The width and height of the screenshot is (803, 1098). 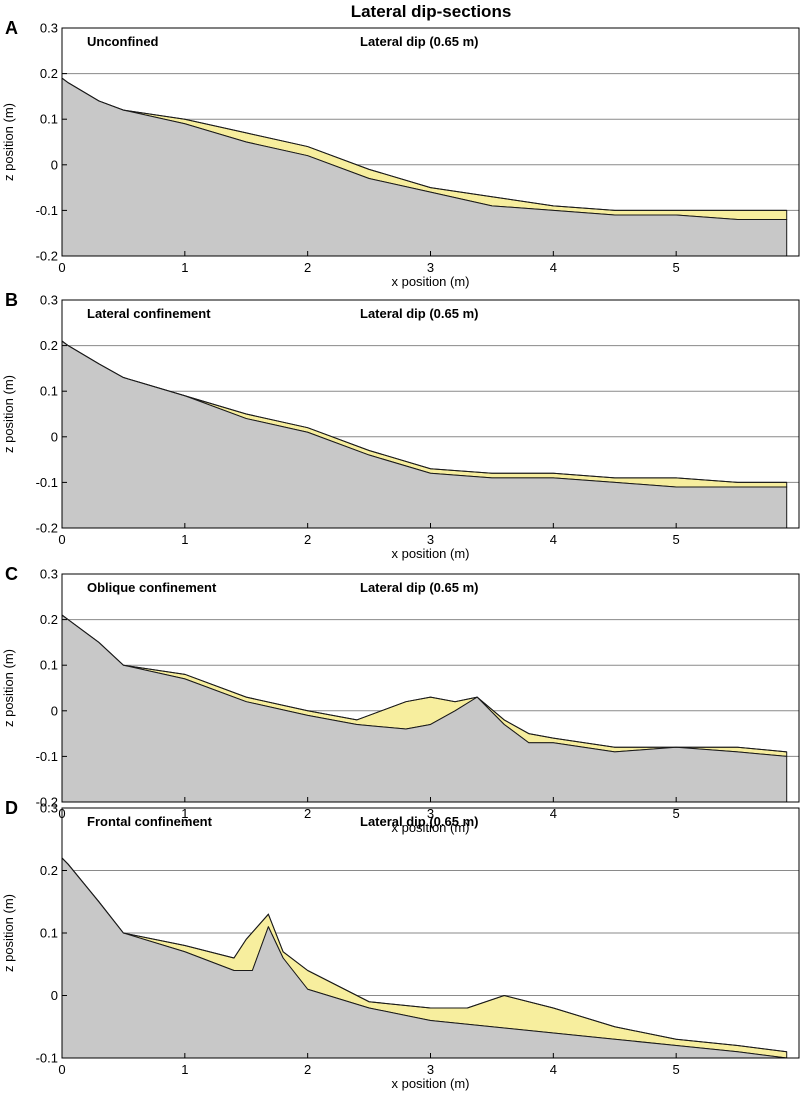 I want to click on panel-title: Unconfined, so click(x=123, y=41).